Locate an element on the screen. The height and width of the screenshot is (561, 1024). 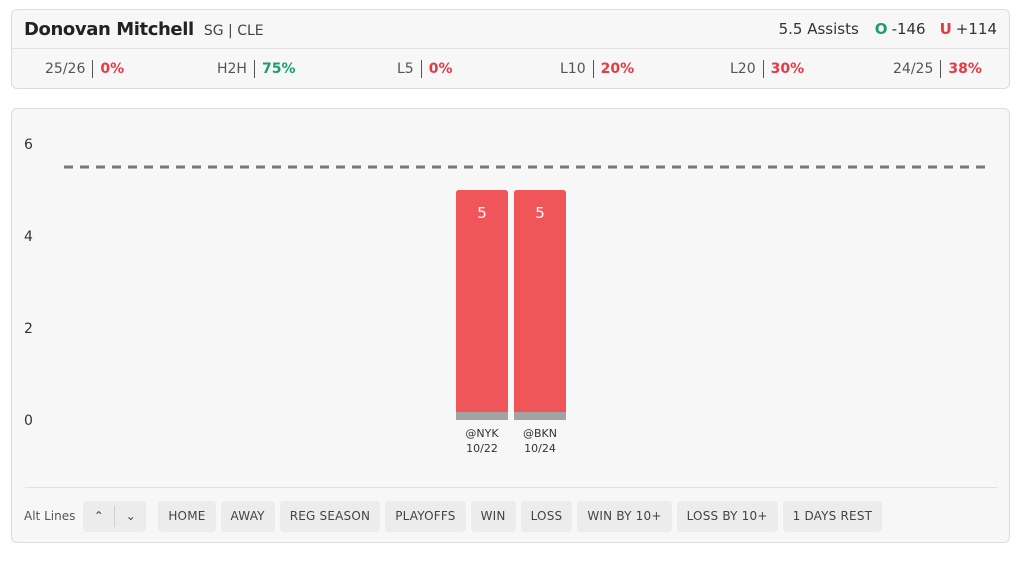
prop-odds: 5.5 Assists O -146 U +114 is located at coordinates (888, 29).